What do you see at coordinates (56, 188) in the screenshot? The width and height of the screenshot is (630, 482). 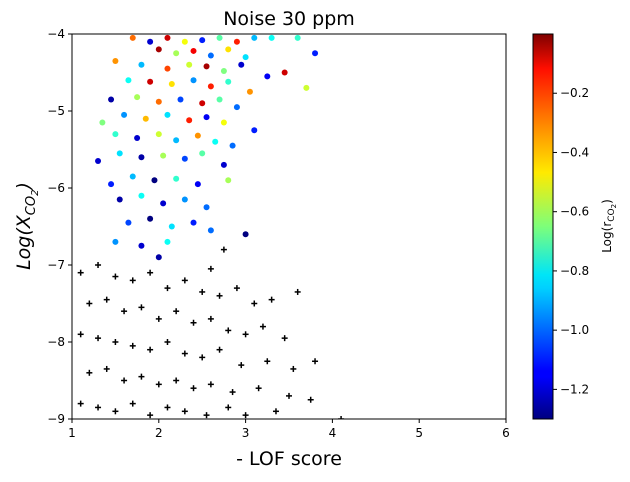 I see `y-tick-label: −6` at bounding box center [56, 188].